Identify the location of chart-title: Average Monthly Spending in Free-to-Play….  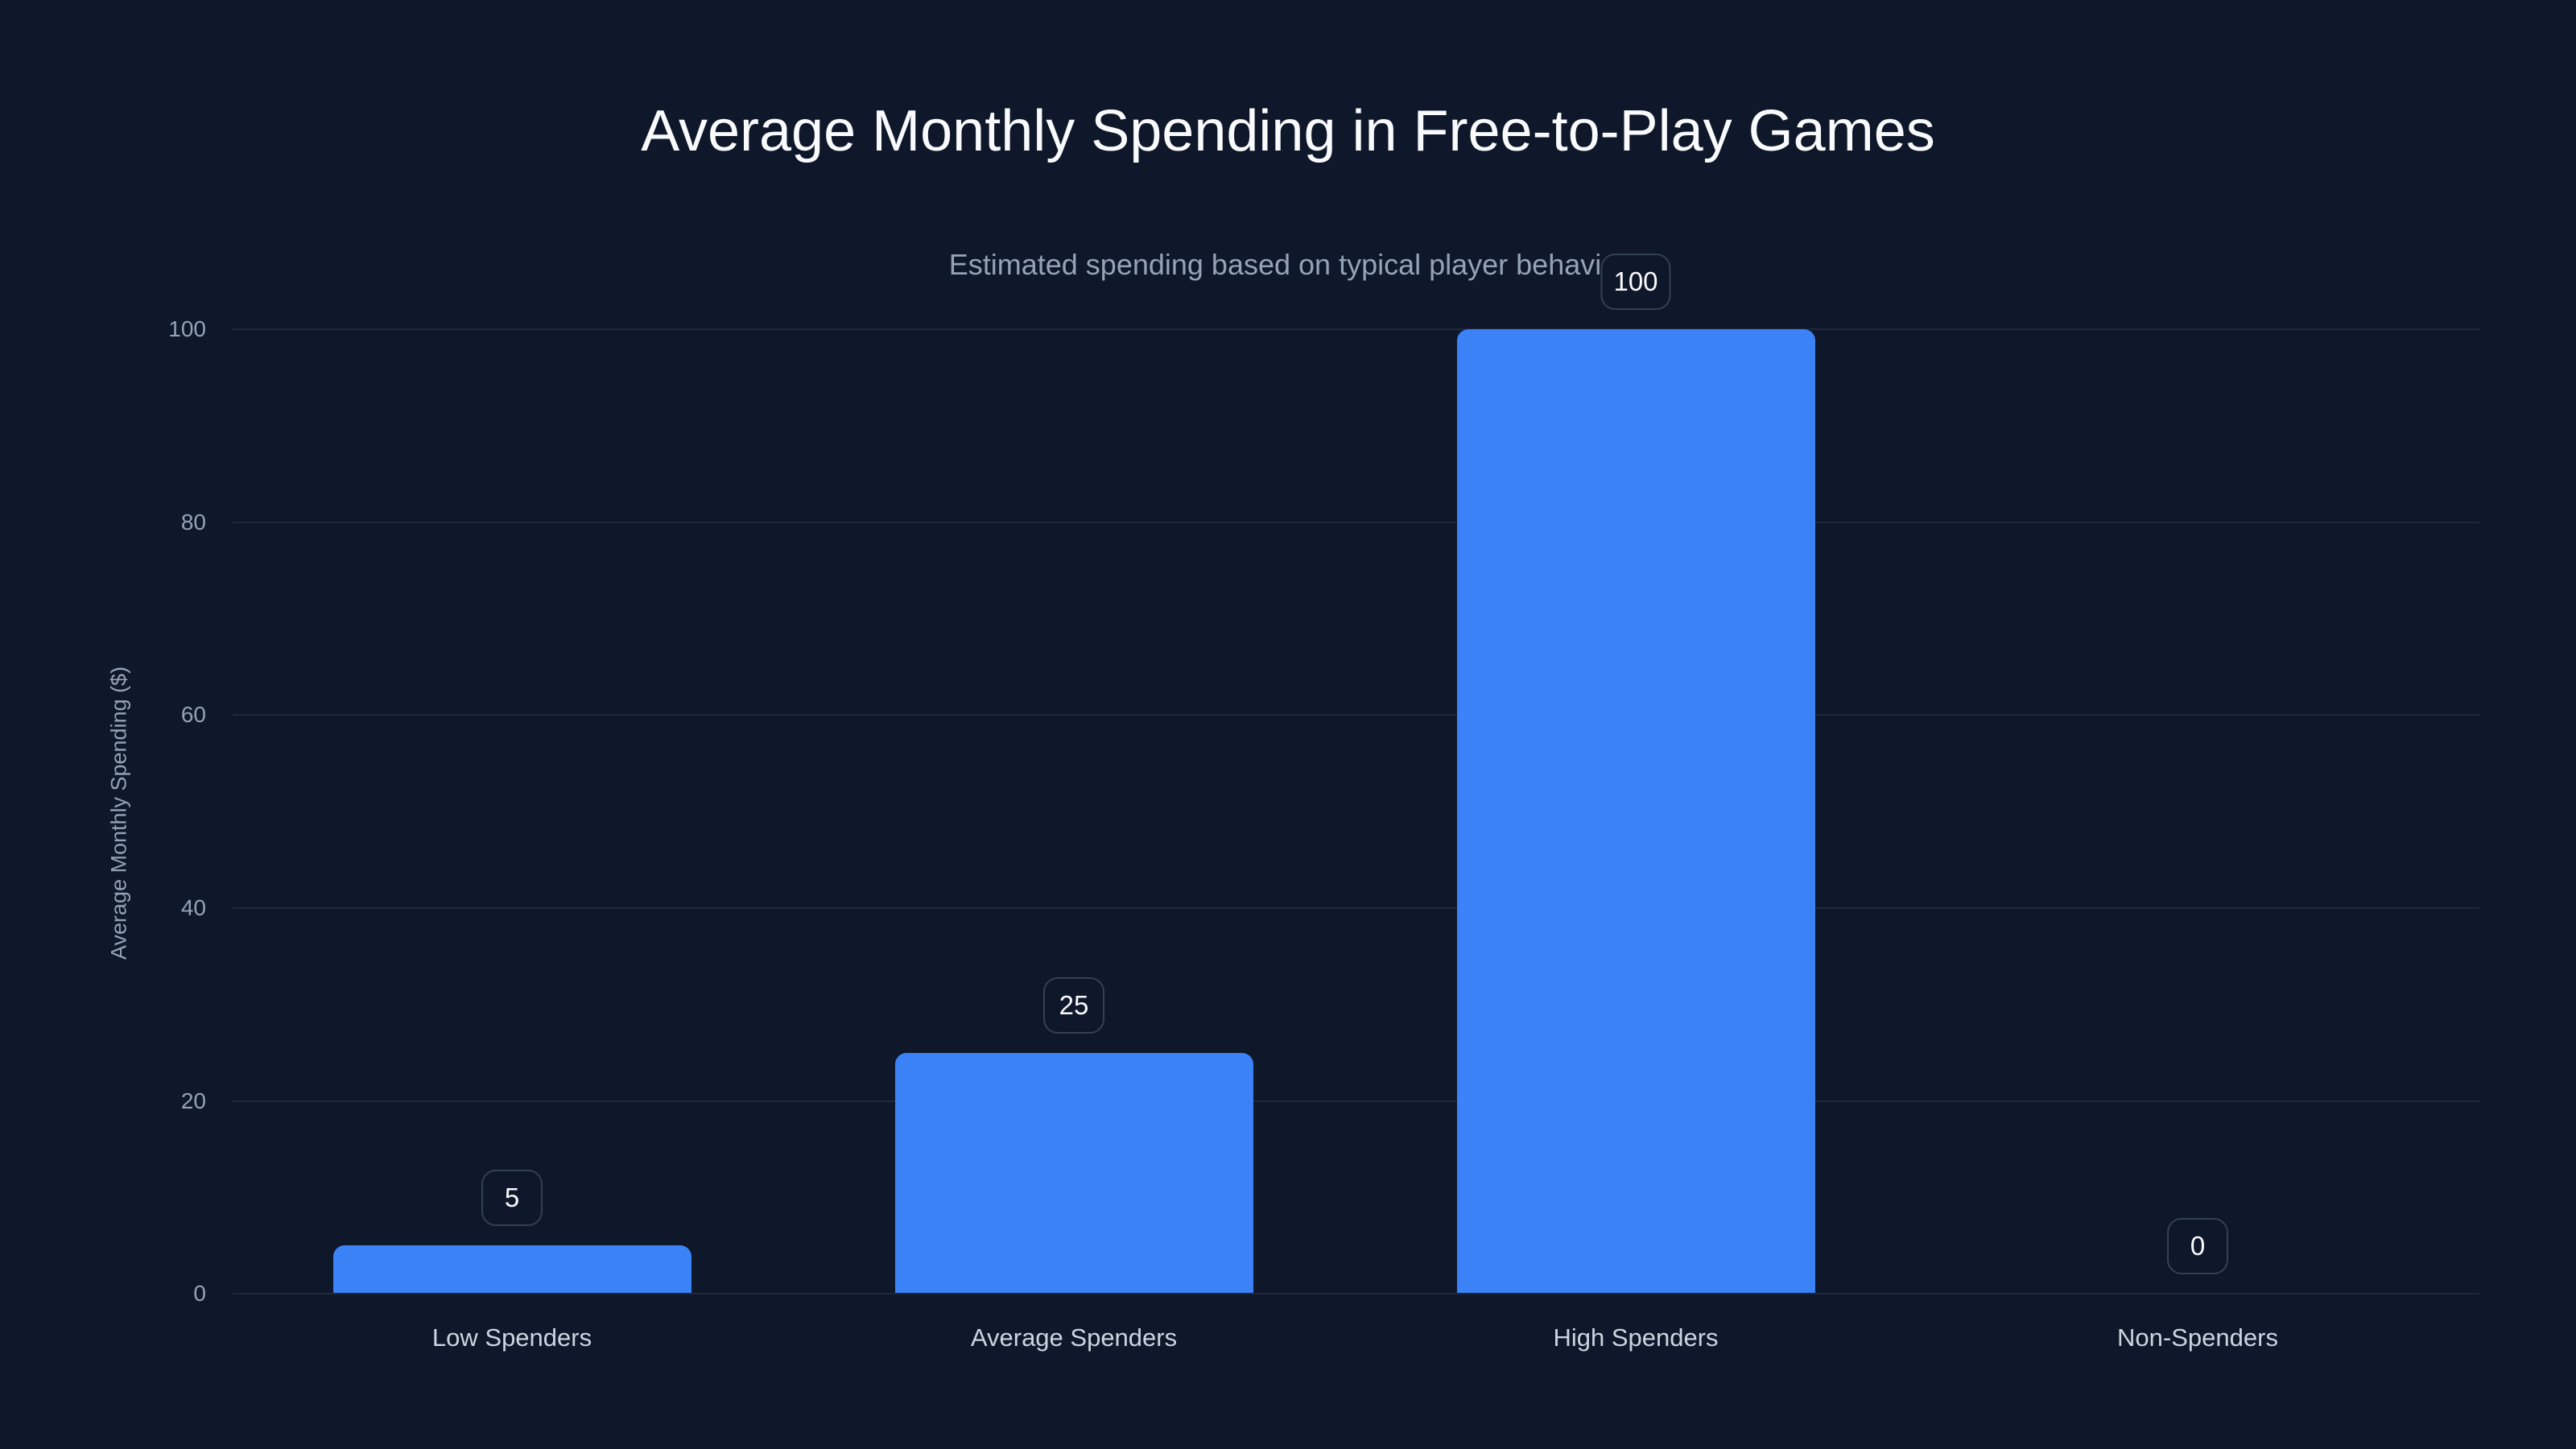
(1288, 131).